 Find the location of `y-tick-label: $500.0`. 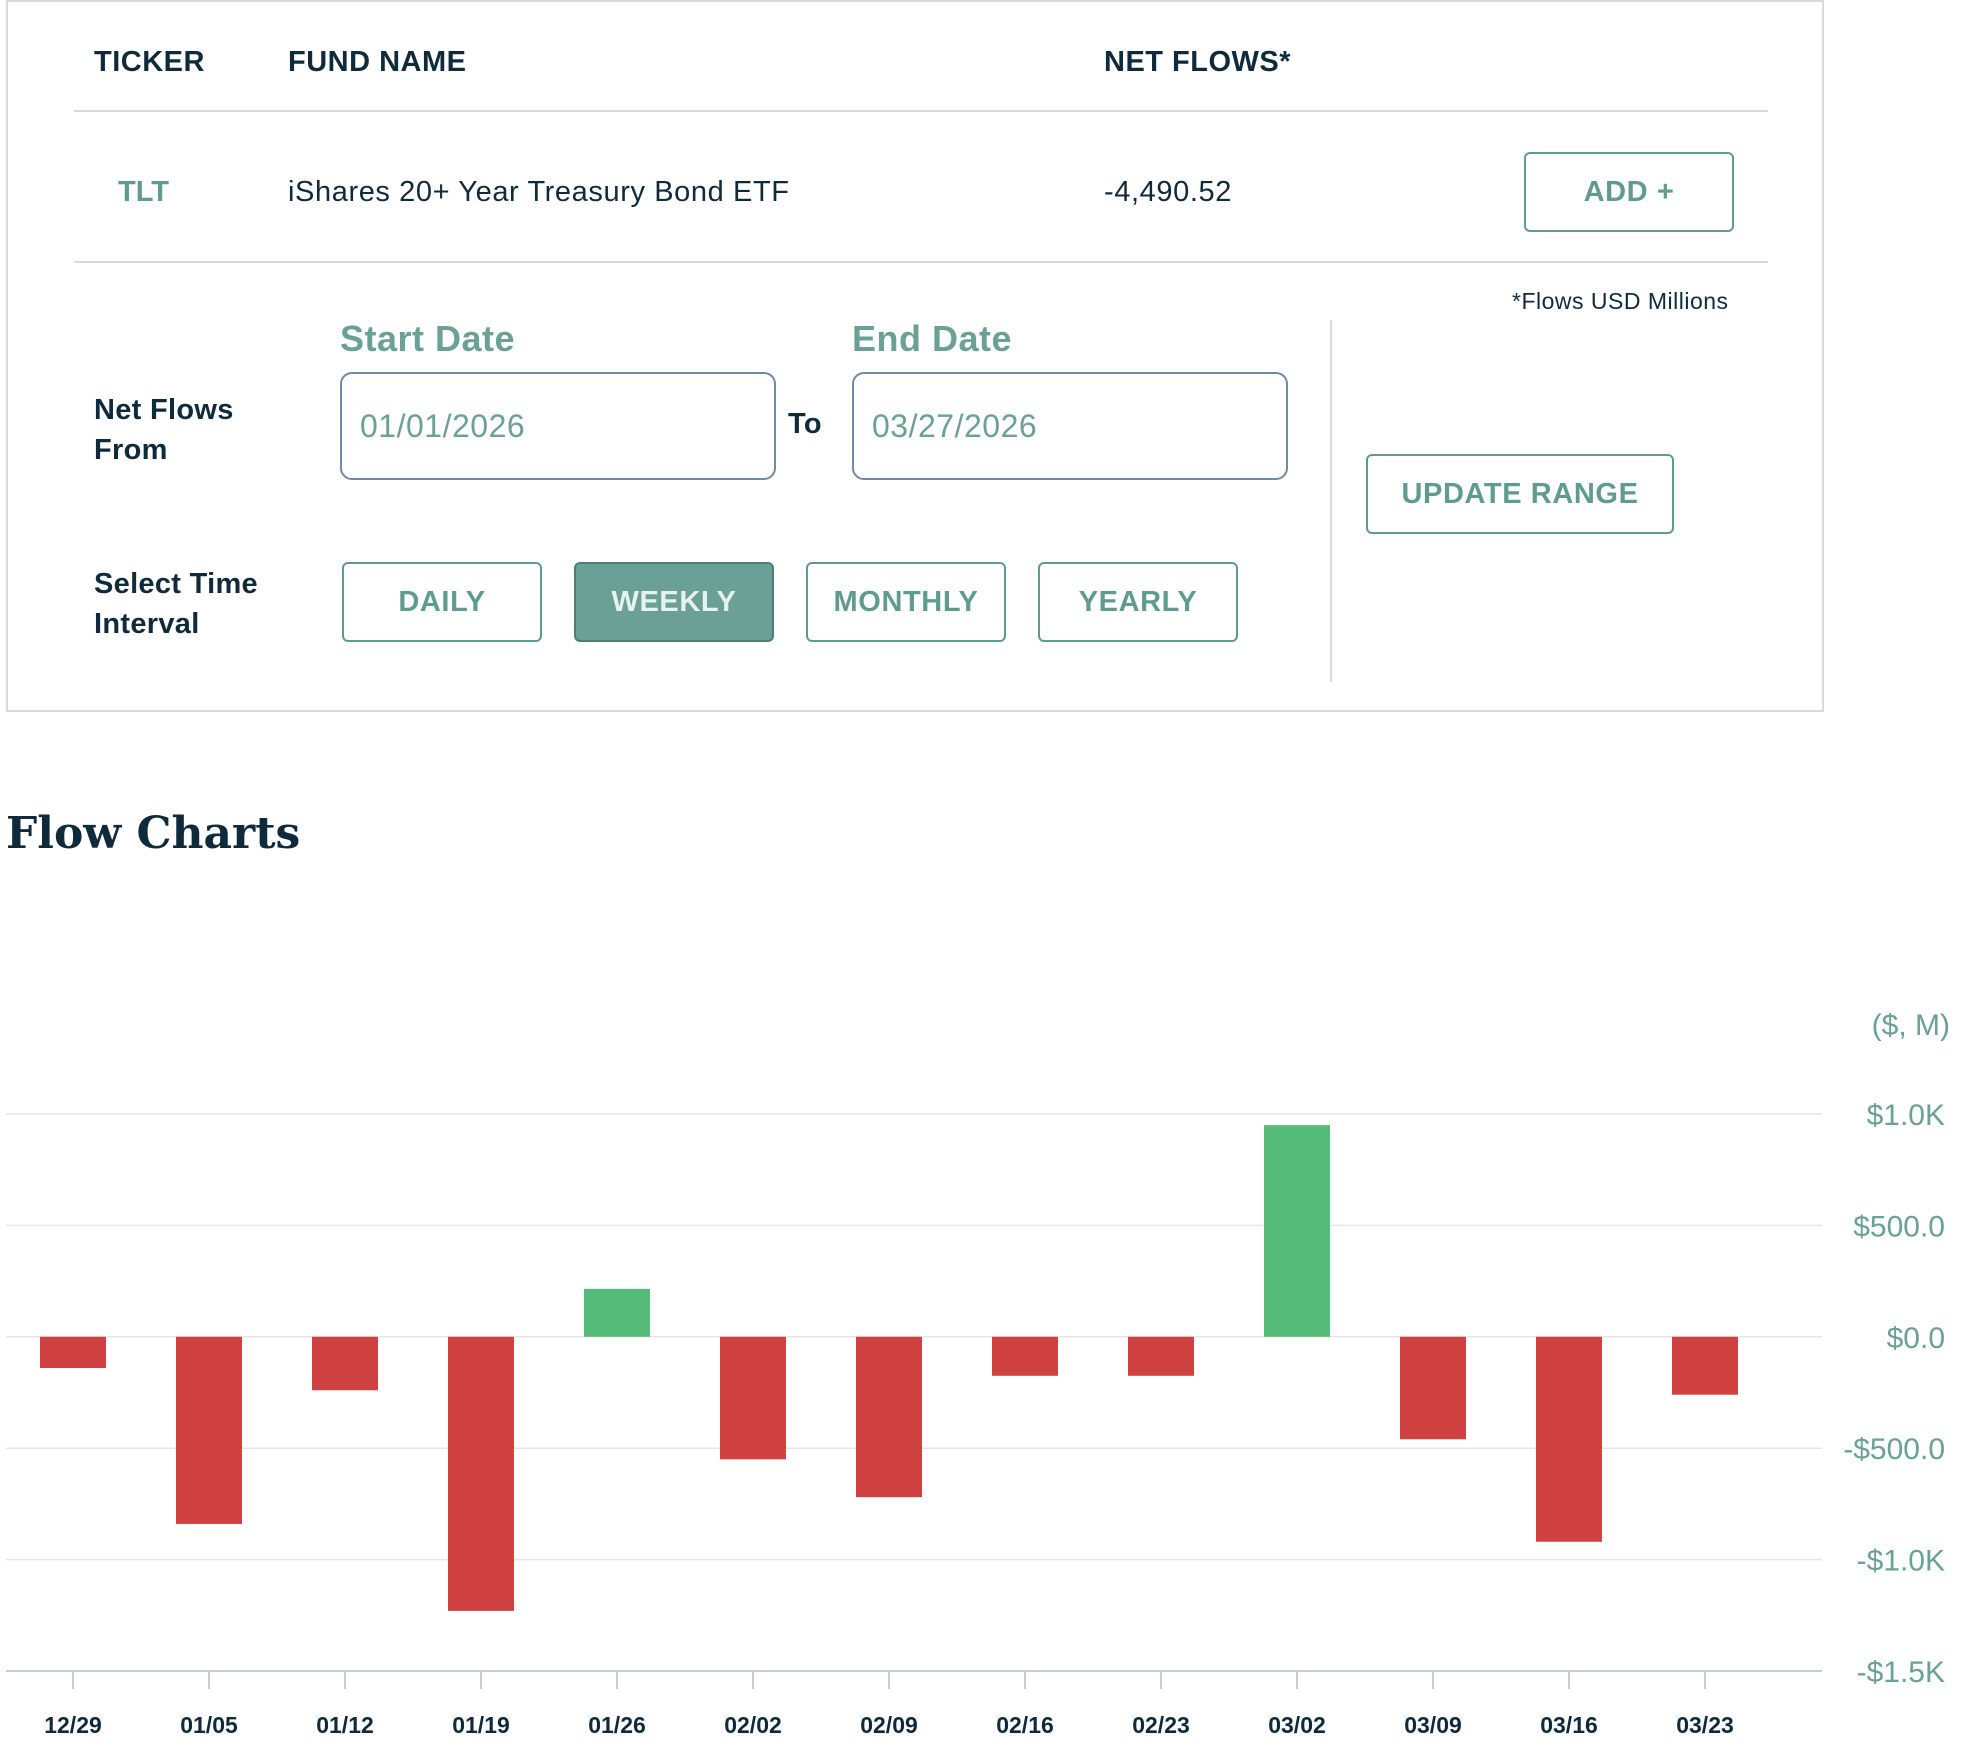

y-tick-label: $500.0 is located at coordinates (1899, 1226).